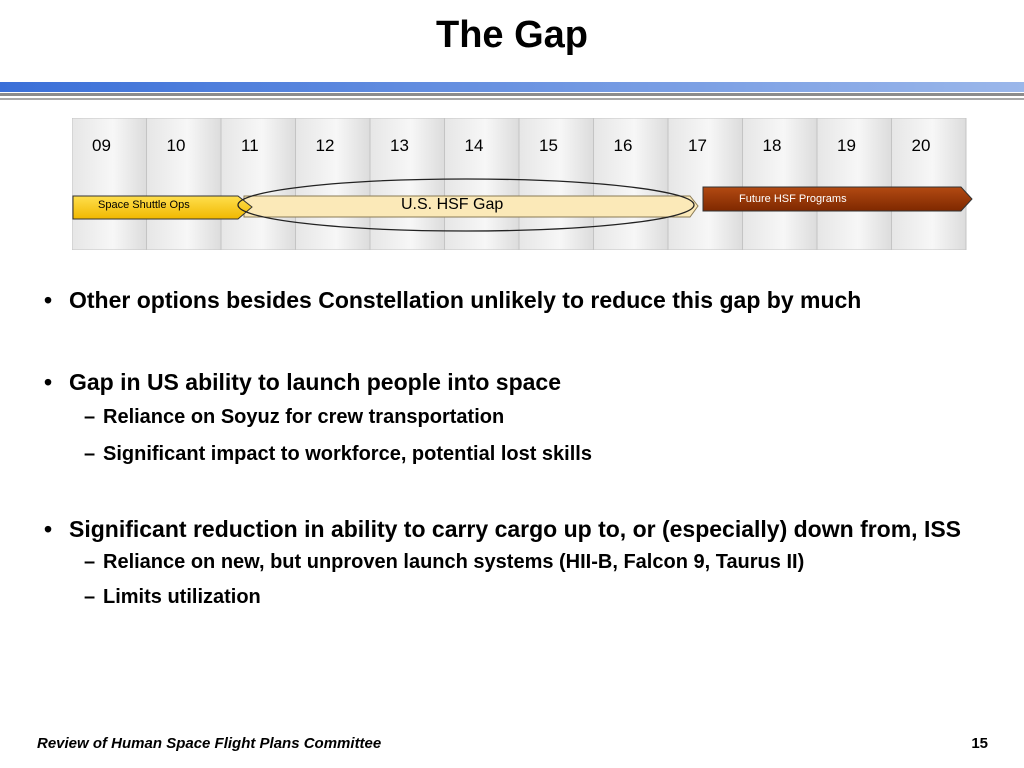  I want to click on future-hsf-programs-label: Future HSF Programs, so click(793, 199).